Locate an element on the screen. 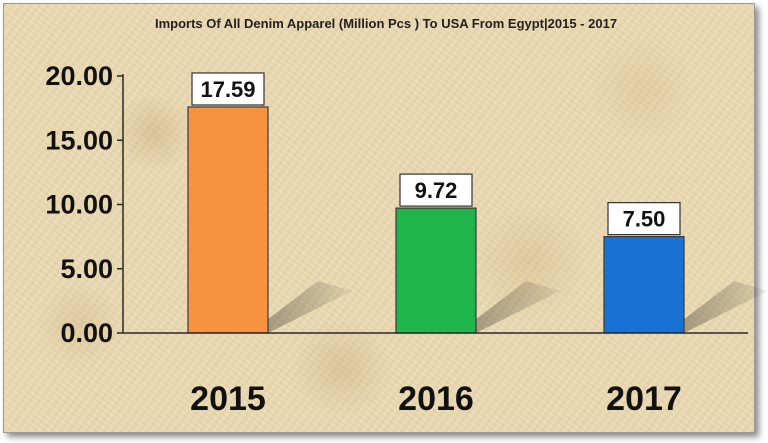 This screenshot has height=443, width=768. data-label: 7.50 is located at coordinates (644, 219).